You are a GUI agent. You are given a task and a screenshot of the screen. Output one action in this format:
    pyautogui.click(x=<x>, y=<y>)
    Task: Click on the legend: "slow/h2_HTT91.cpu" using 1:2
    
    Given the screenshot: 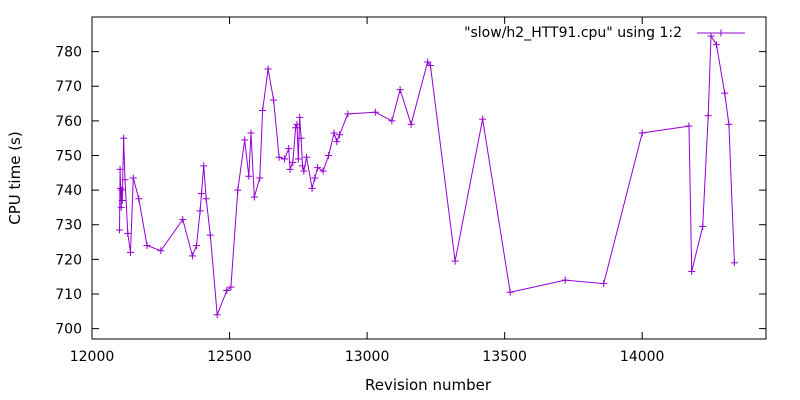 What is the action you would take?
    pyautogui.click(x=604, y=33)
    